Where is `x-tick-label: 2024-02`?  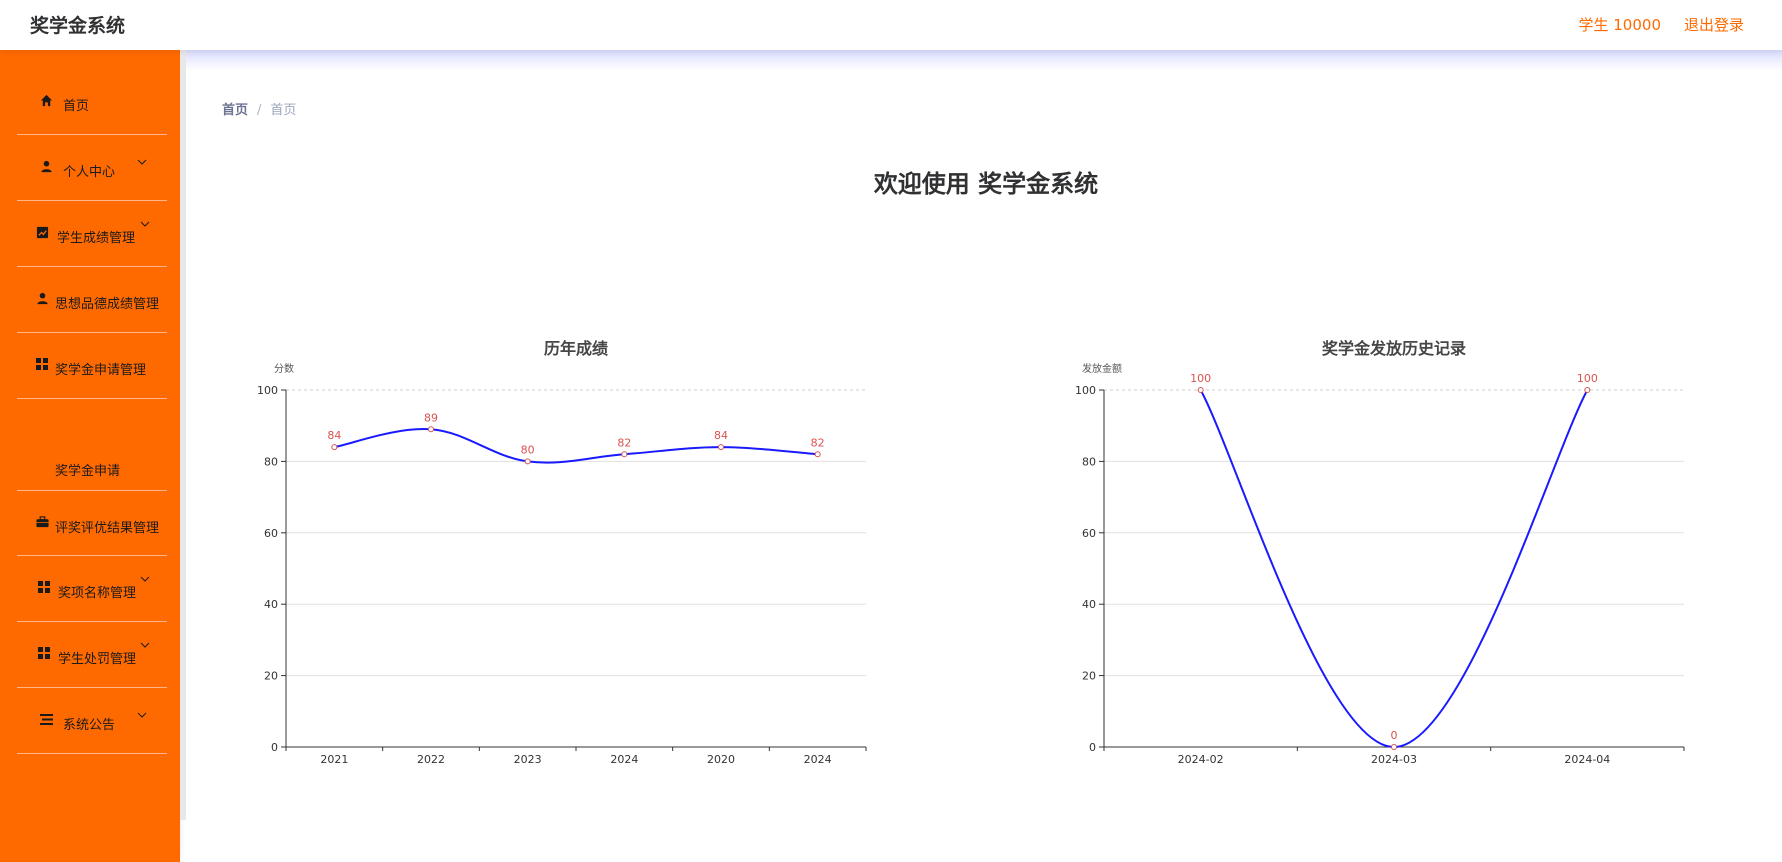 x-tick-label: 2024-02 is located at coordinates (1201, 759).